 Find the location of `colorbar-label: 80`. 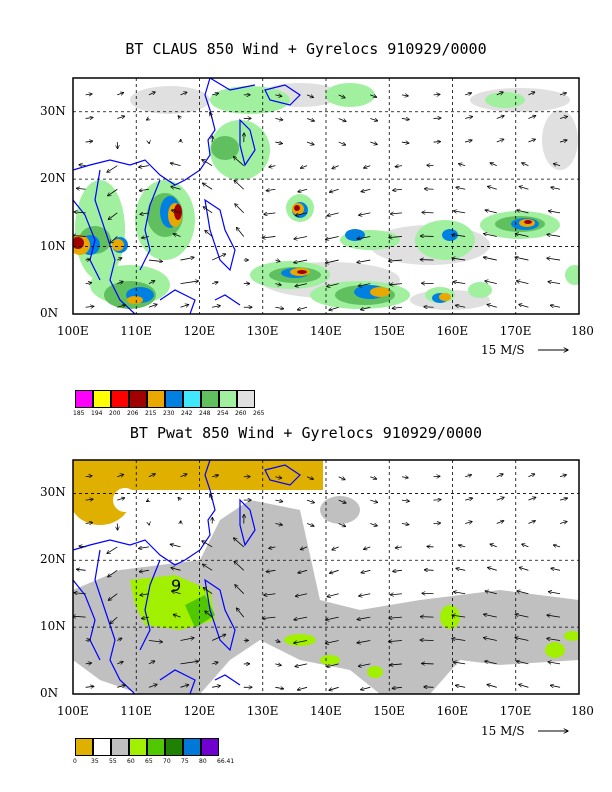

colorbar-label: 80 is located at coordinates (203, 761).